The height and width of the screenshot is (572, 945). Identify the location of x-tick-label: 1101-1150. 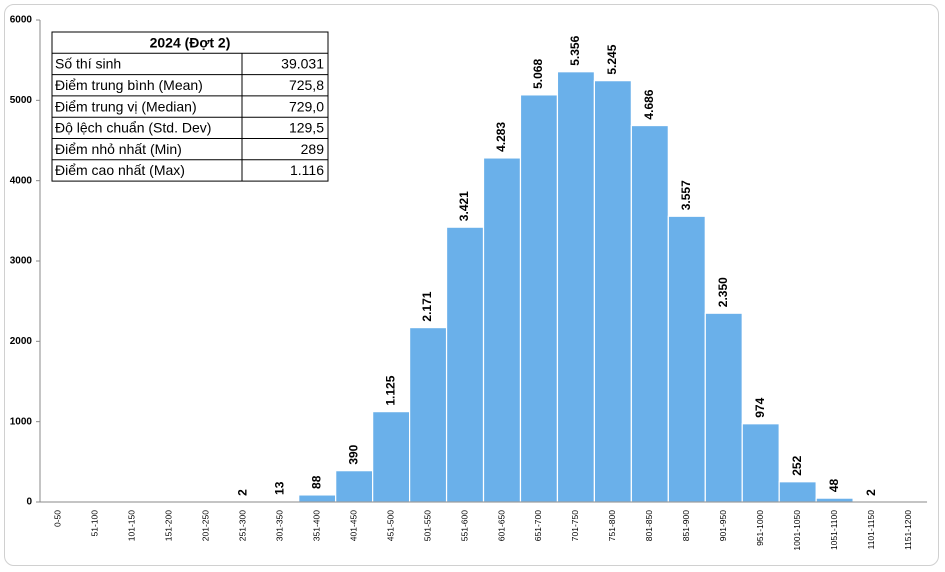
(871, 530).